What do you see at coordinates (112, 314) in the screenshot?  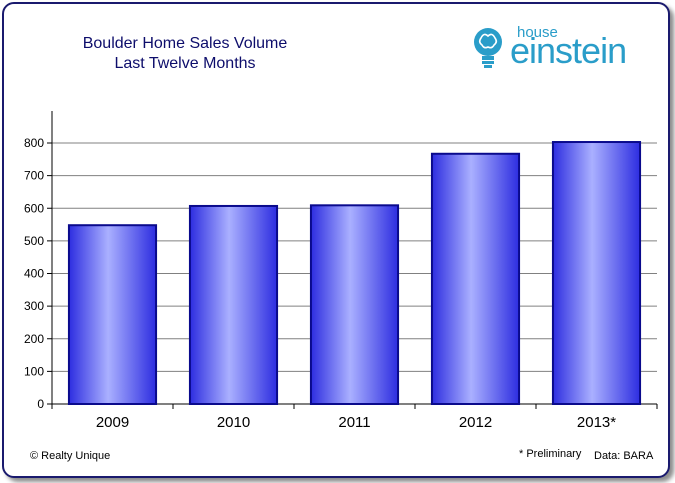 I see `bar-2009` at bounding box center [112, 314].